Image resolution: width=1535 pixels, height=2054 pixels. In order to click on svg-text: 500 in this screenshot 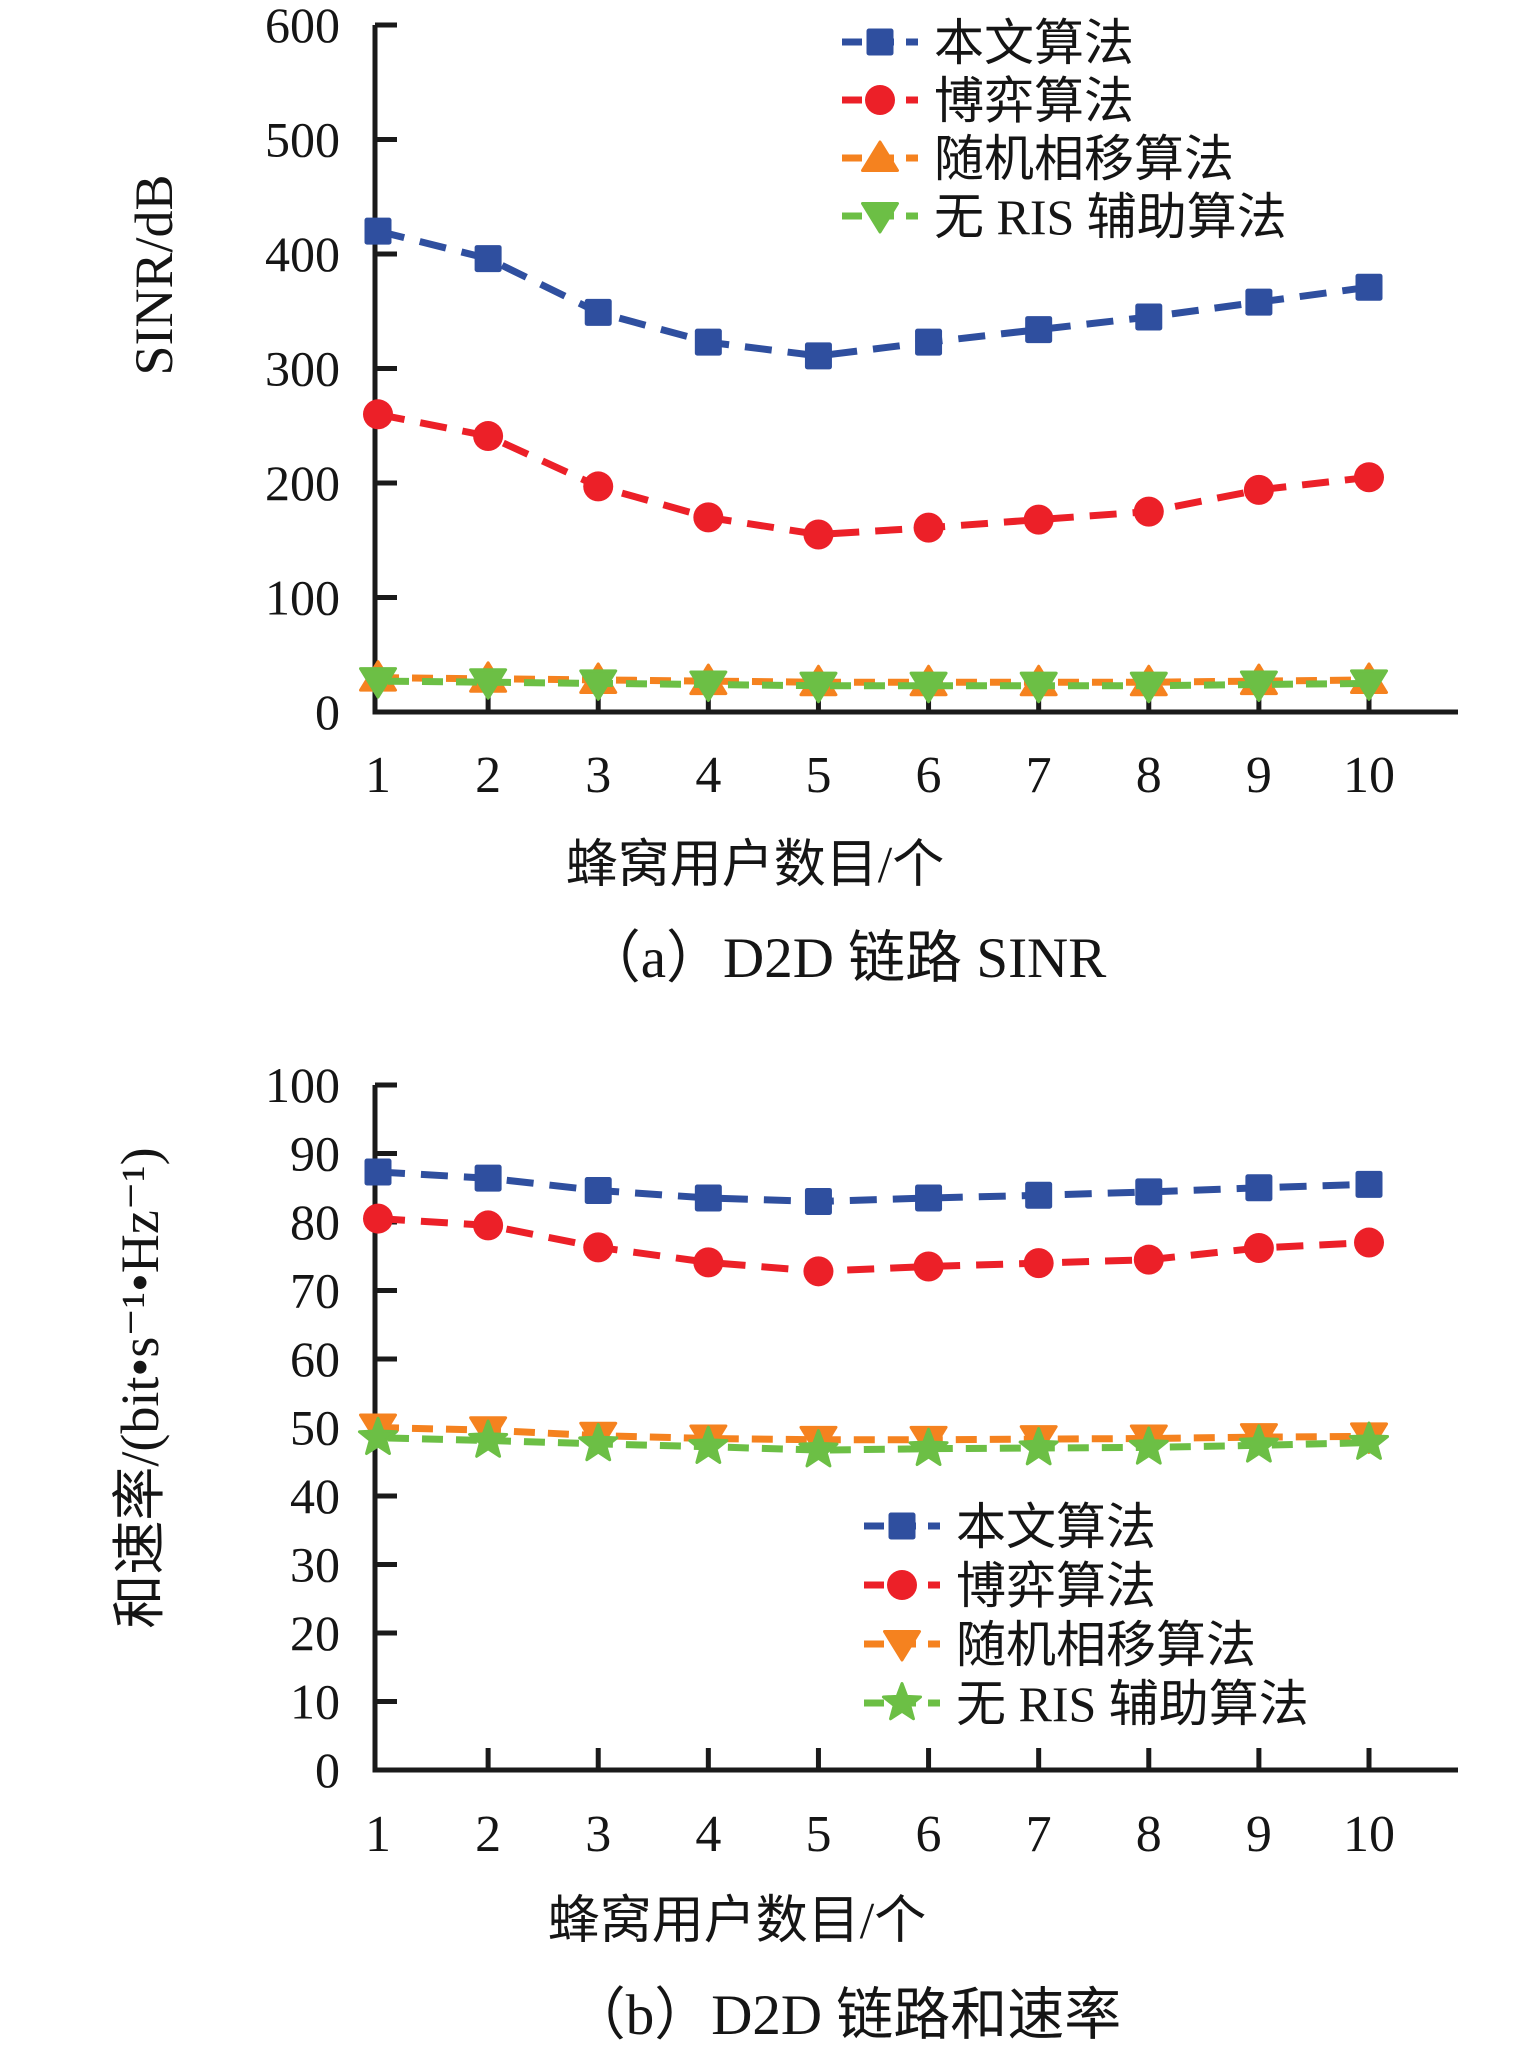, I will do `click(302, 140)`.